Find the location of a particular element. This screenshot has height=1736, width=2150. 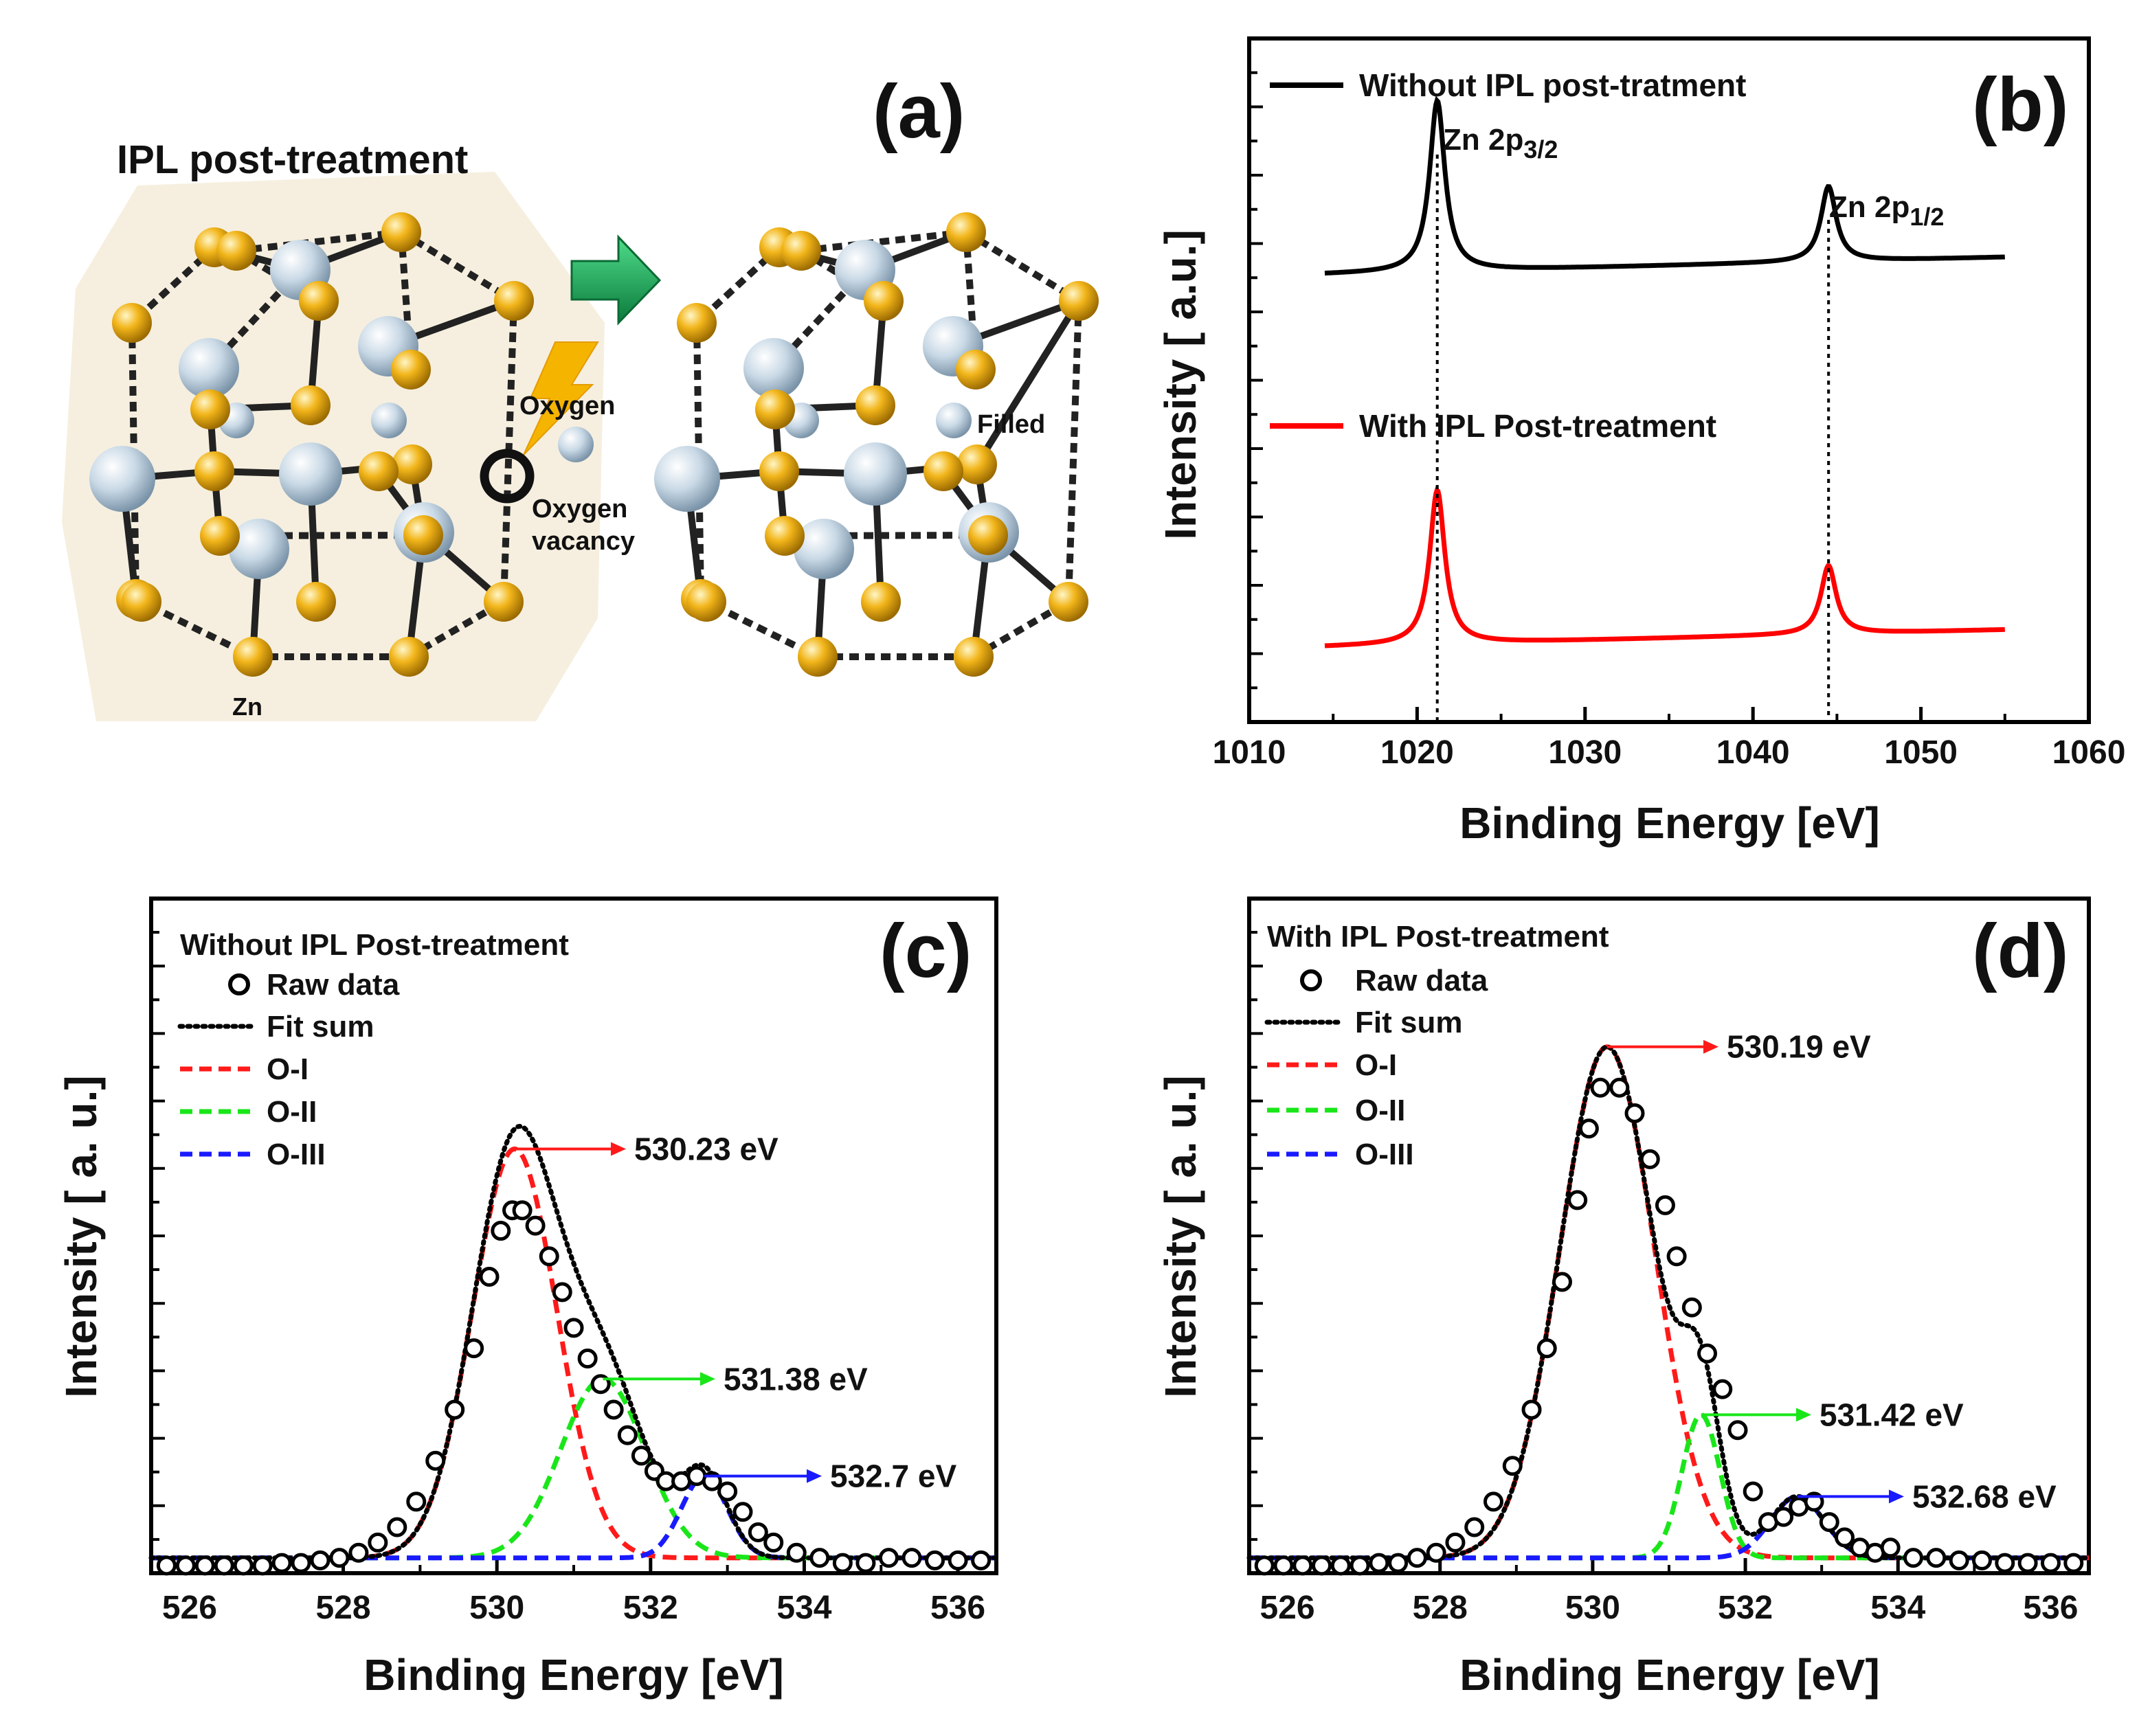

x-tick-label: 534 is located at coordinates (1898, 1608).